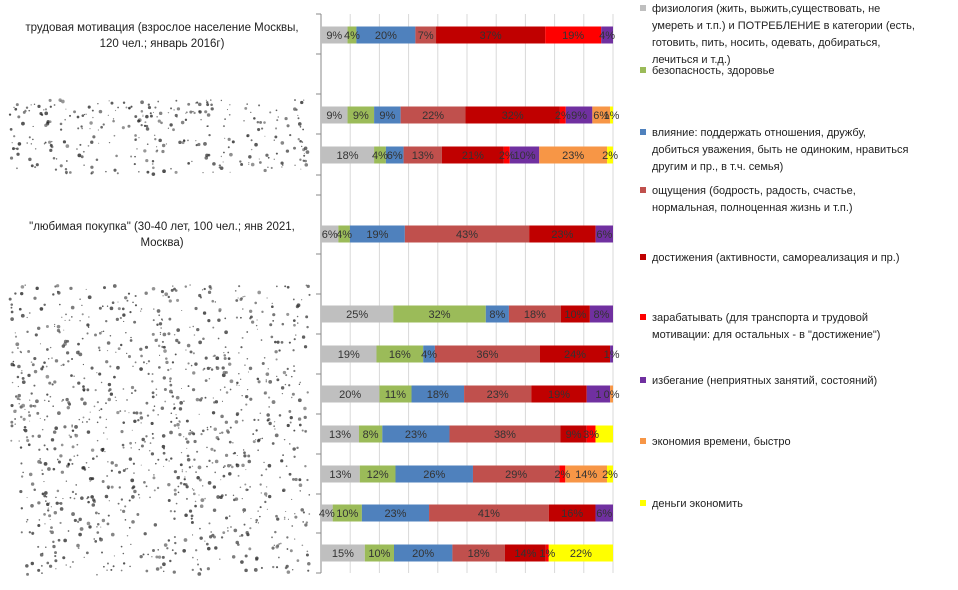  What do you see at coordinates (498, 395) in the screenshot?
I see `data-label-row8-series3: 23%` at bounding box center [498, 395].